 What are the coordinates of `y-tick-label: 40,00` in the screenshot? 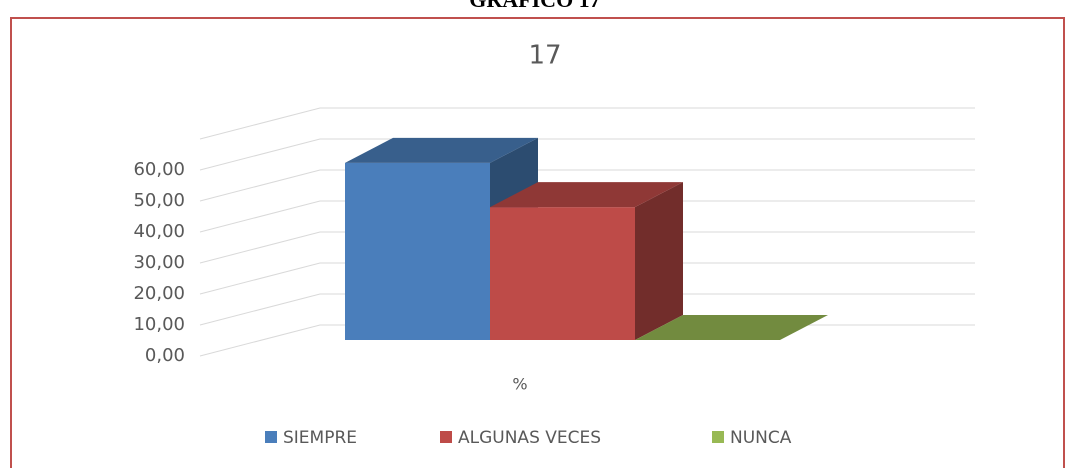 It's located at (159, 231).